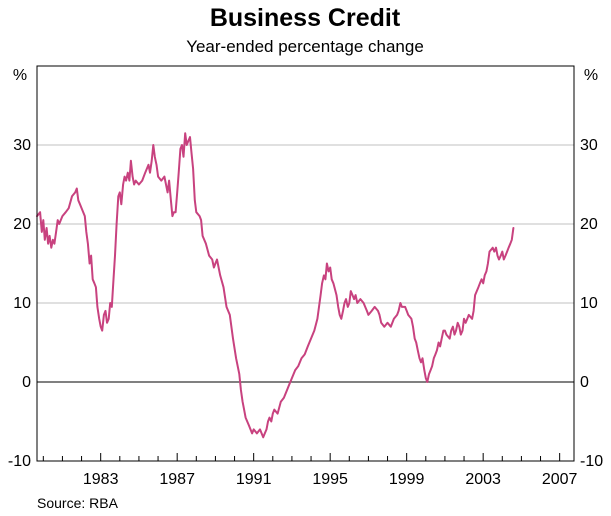 This screenshot has height=516, width=611. What do you see at coordinates (589, 303) in the screenshot?
I see `y-tick-label-right: 10` at bounding box center [589, 303].